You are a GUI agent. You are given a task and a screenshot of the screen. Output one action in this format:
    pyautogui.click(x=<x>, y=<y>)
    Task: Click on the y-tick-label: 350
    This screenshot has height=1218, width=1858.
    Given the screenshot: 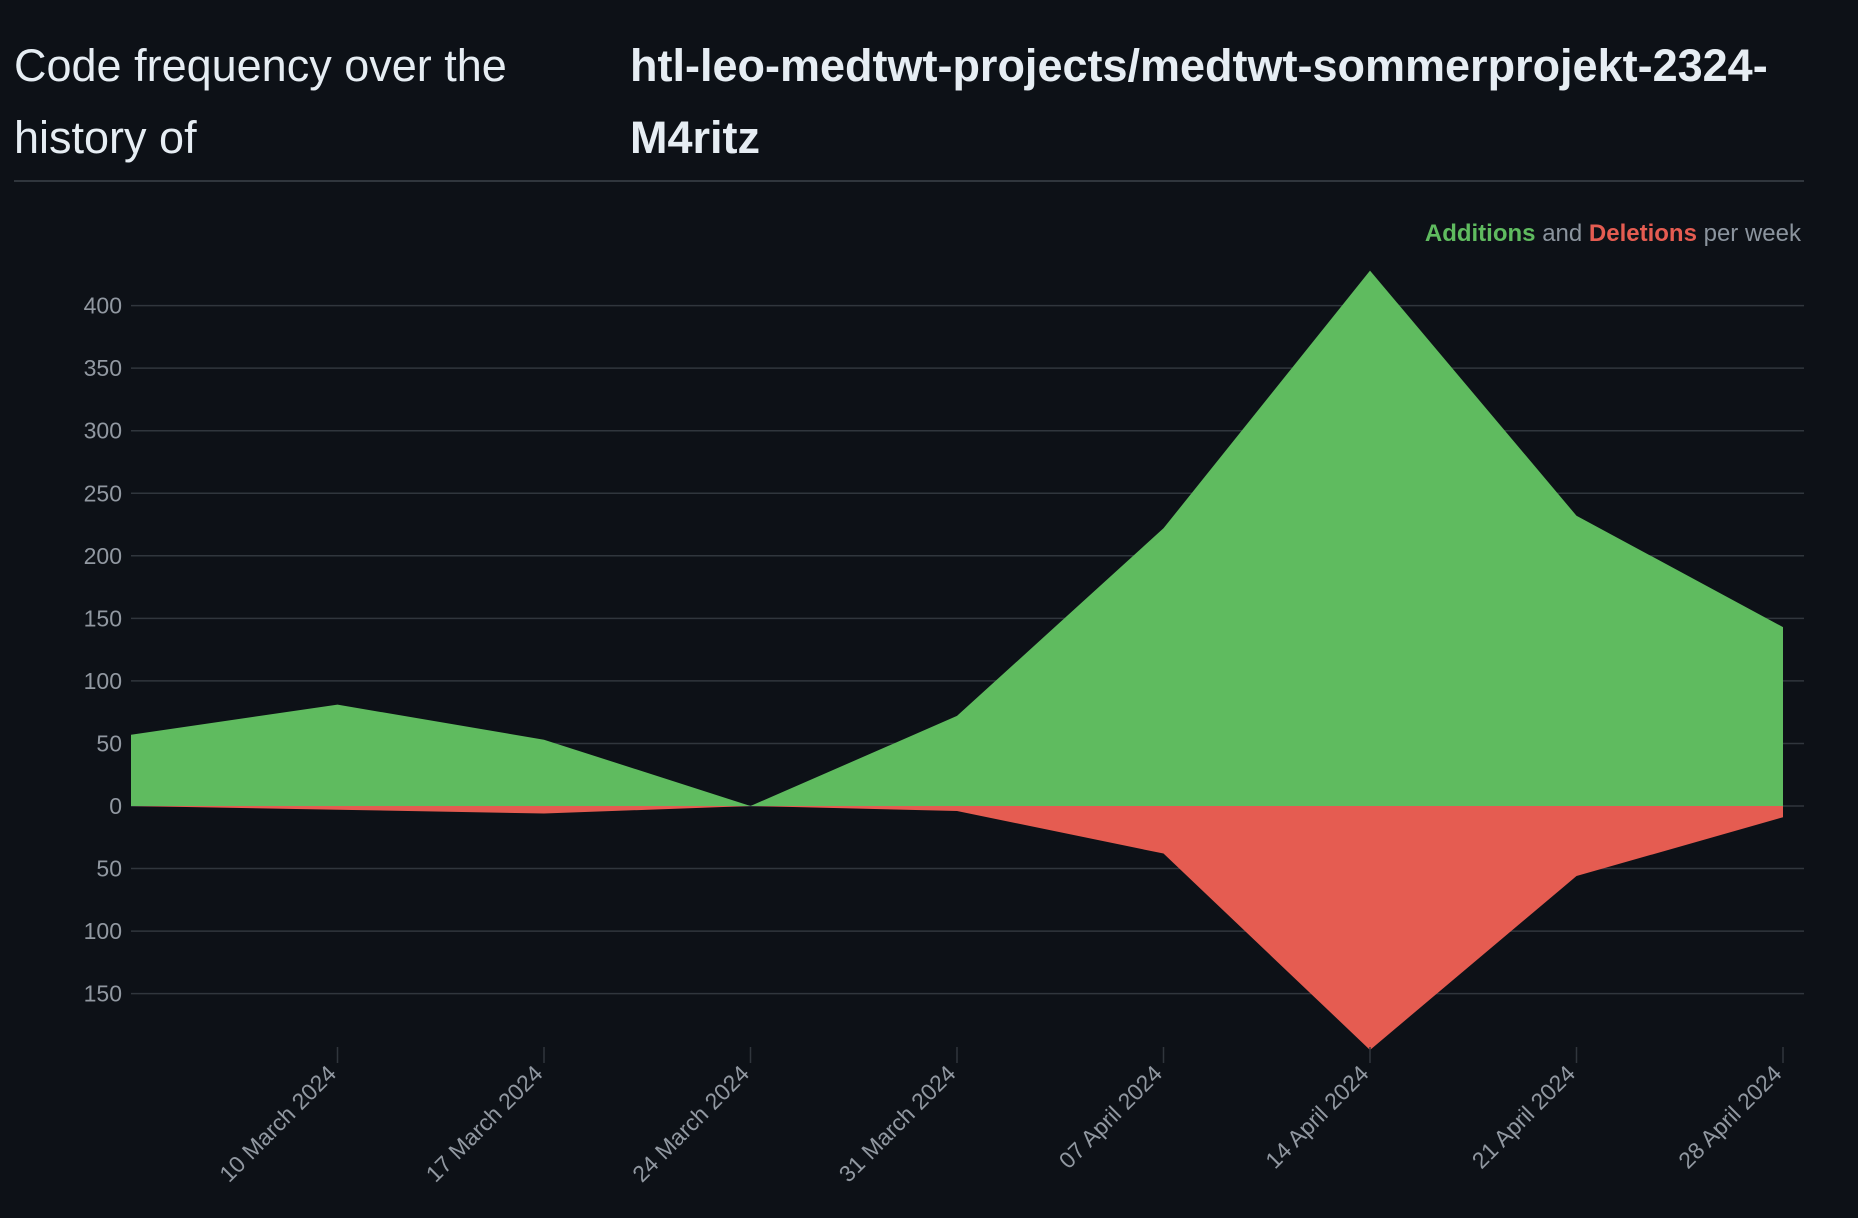 What is the action you would take?
    pyautogui.click(x=103, y=368)
    